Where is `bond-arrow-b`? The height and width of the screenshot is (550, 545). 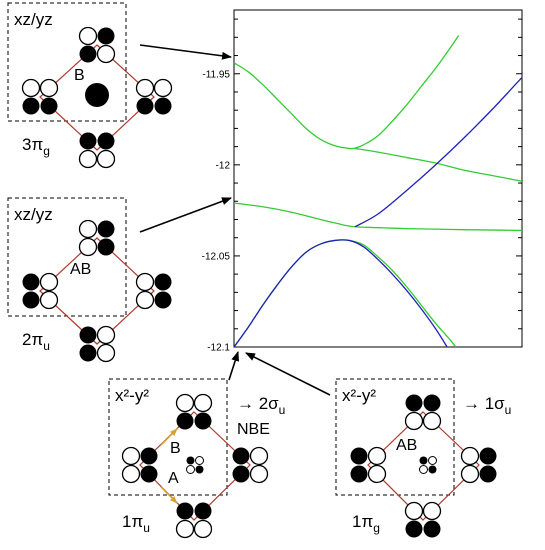
bond-arrow-b is located at coordinates (169, 437).